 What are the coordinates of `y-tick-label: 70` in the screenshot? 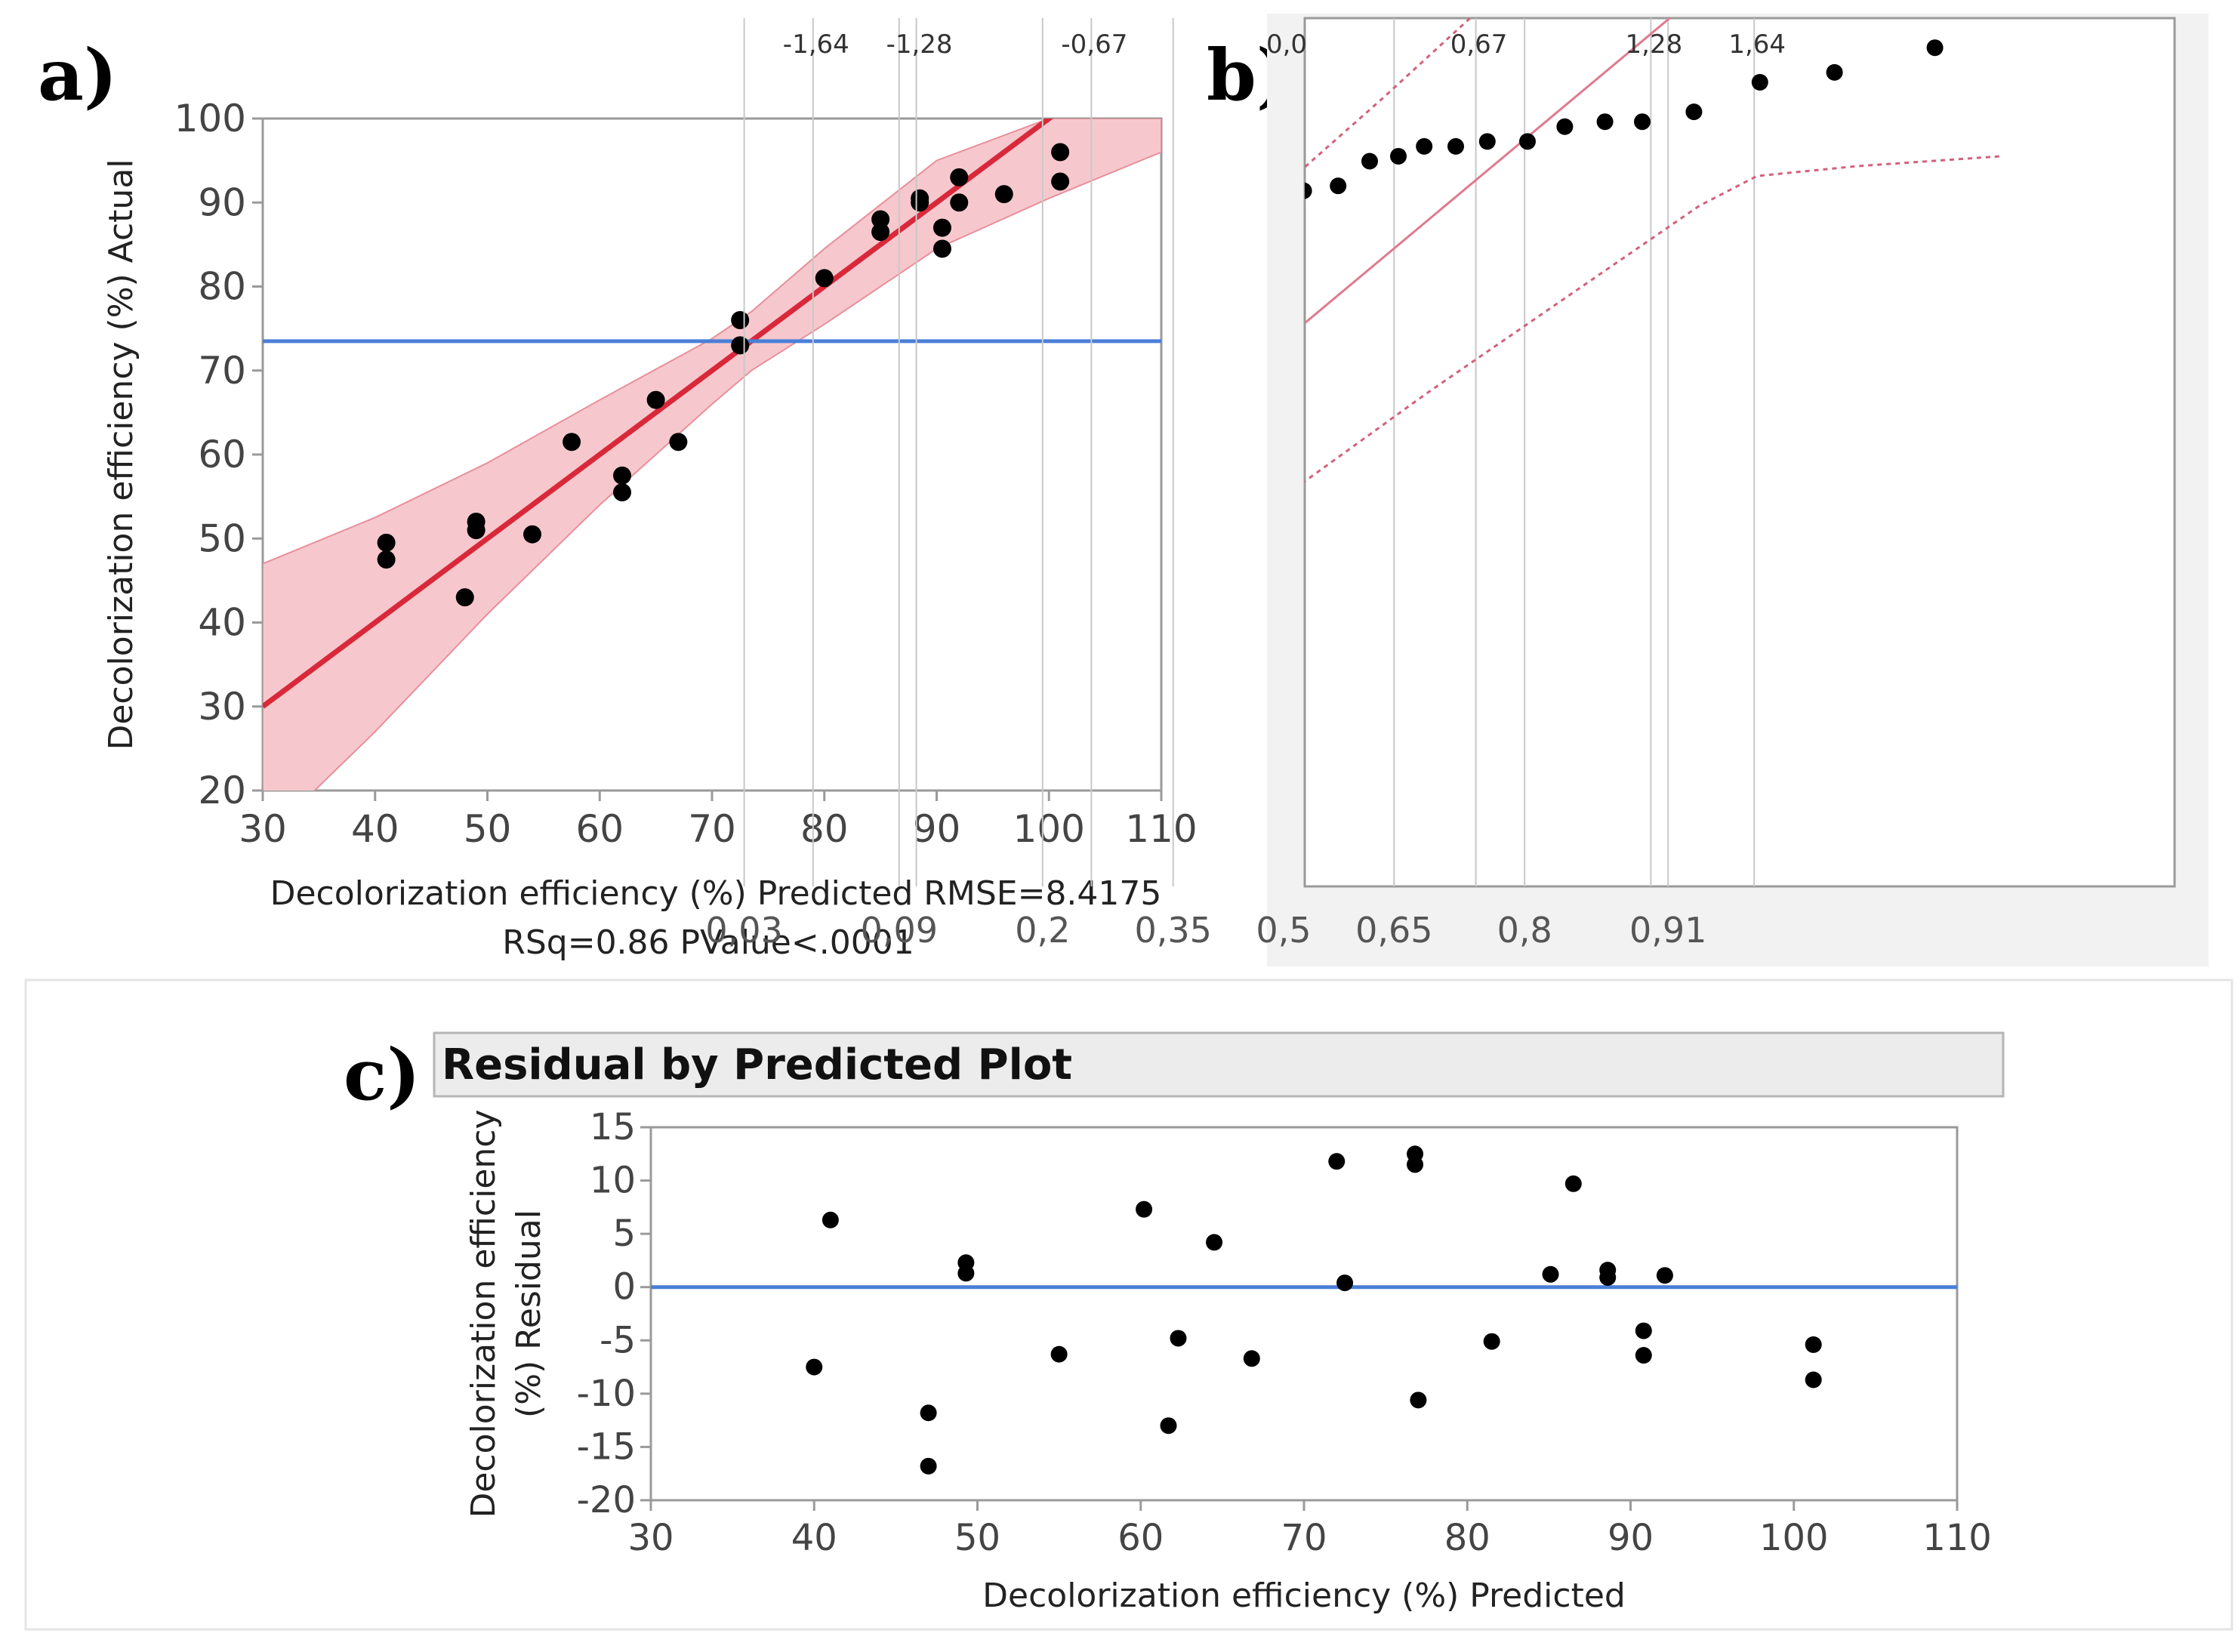 It's located at (222, 371).